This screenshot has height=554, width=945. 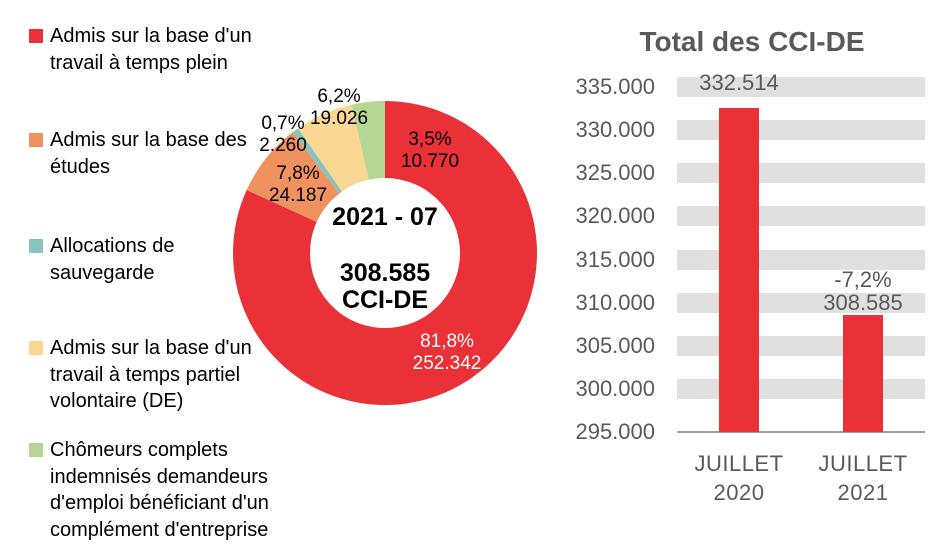 What do you see at coordinates (615, 216) in the screenshot?
I see `y-tick-label: 320.000` at bounding box center [615, 216].